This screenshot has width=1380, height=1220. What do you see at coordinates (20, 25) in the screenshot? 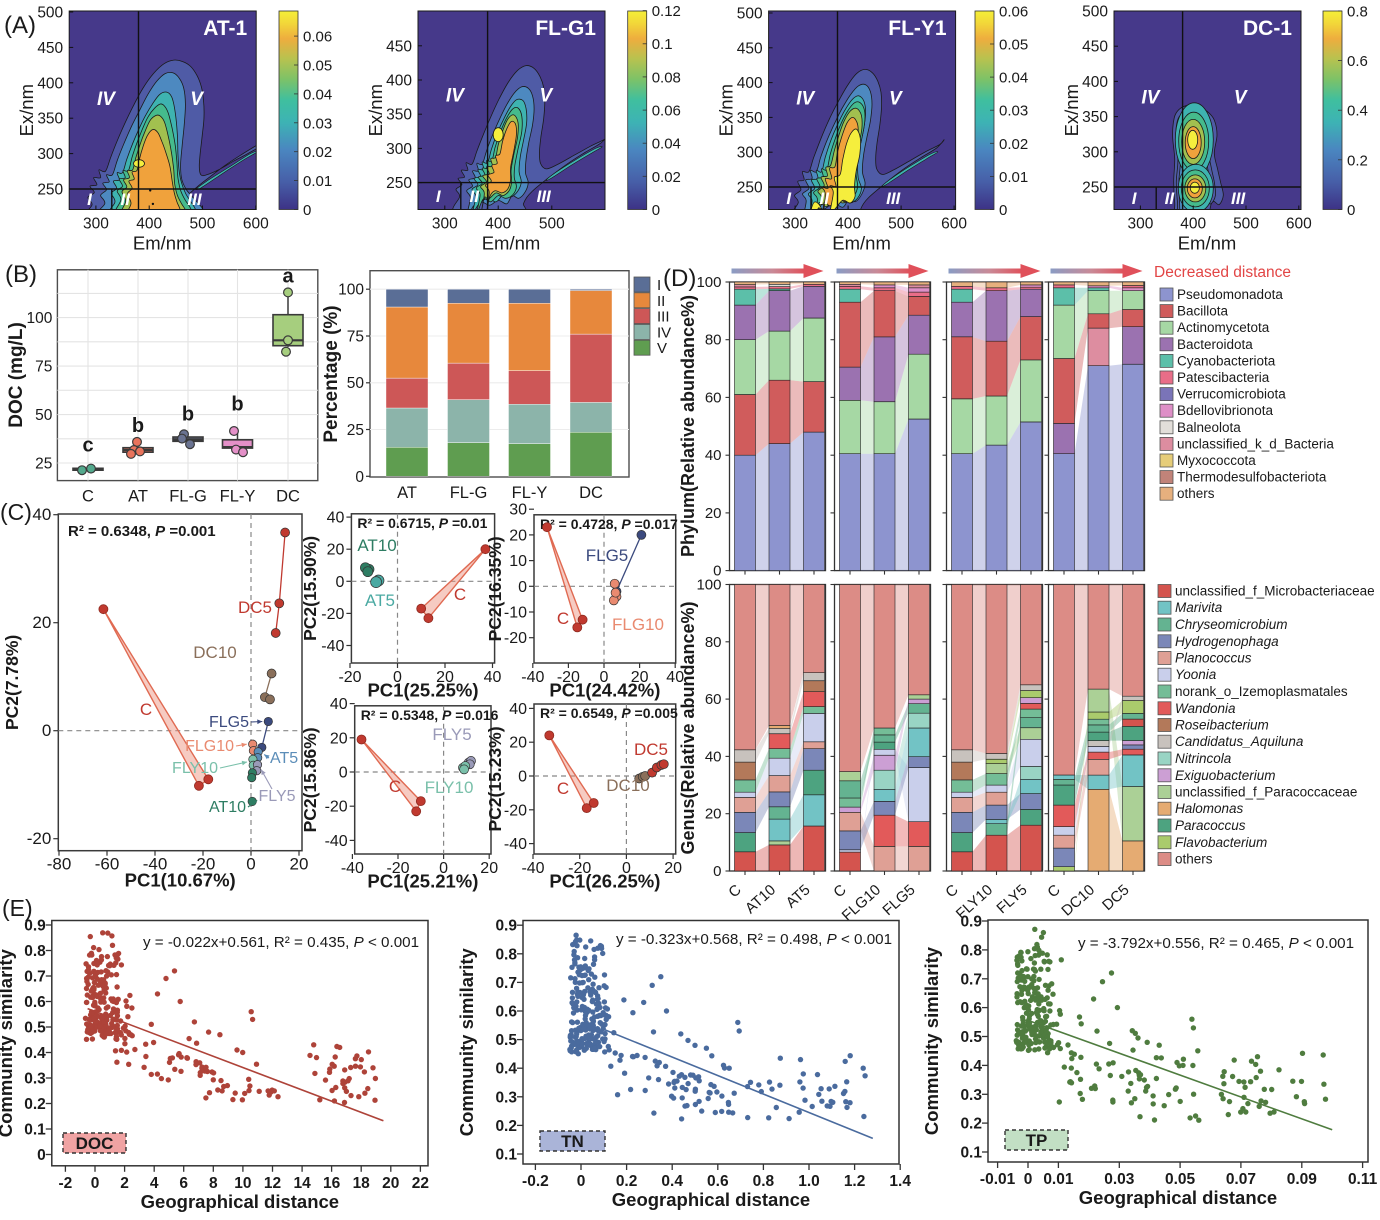
I see `svg-text: (A)` at bounding box center [20, 25].